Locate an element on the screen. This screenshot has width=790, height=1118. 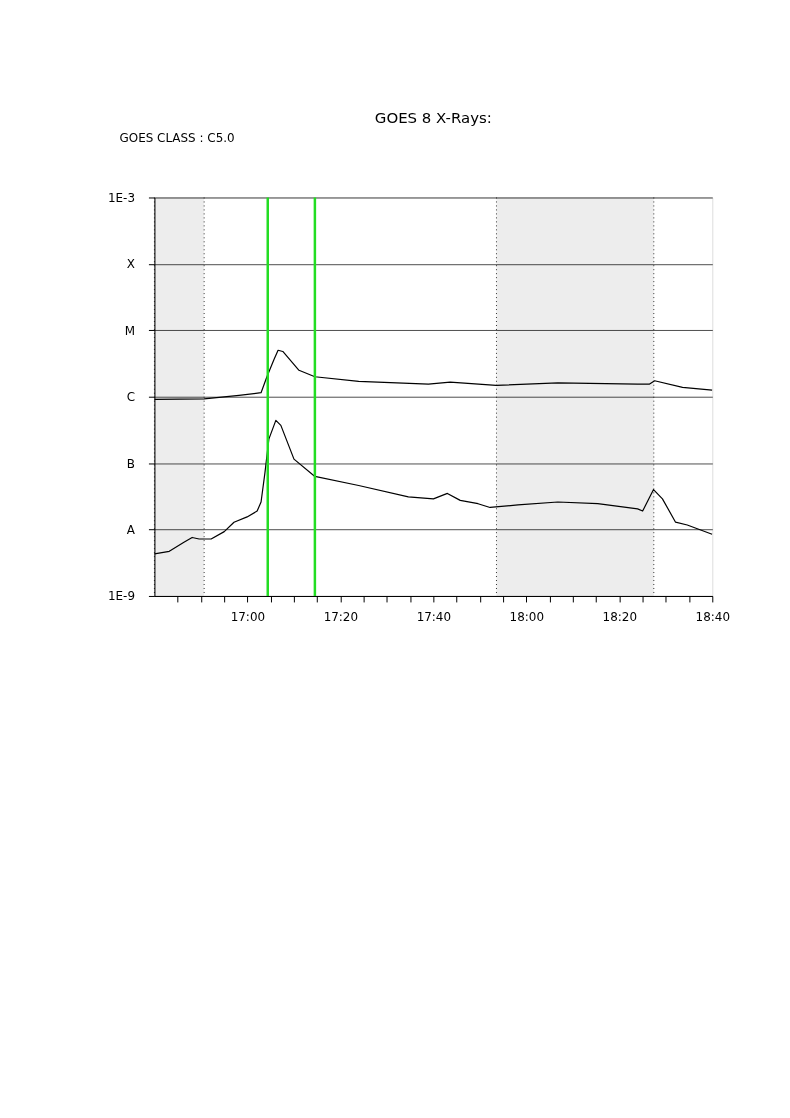
x-tick-label: 17:00 is located at coordinates (248, 617).